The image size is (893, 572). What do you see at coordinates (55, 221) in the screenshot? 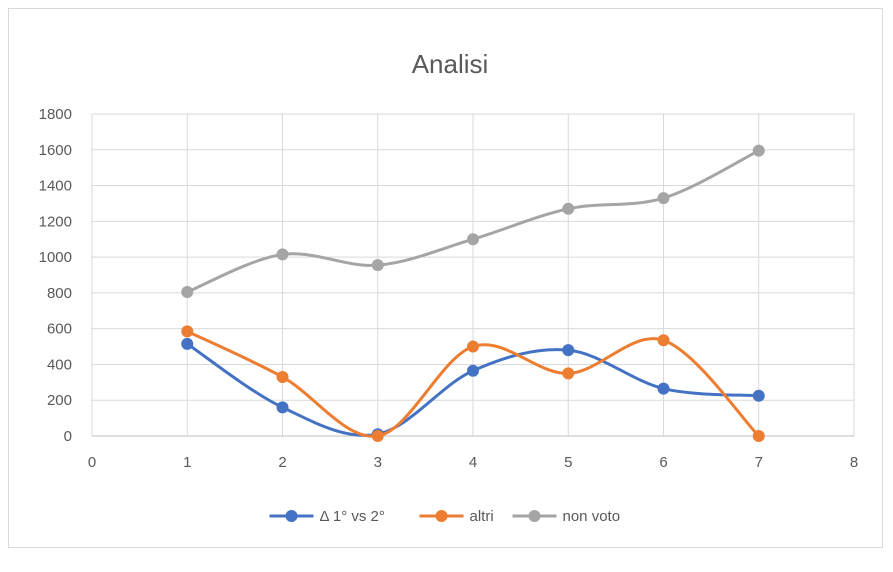
I see `y-tick-label: 1200` at bounding box center [55, 221].